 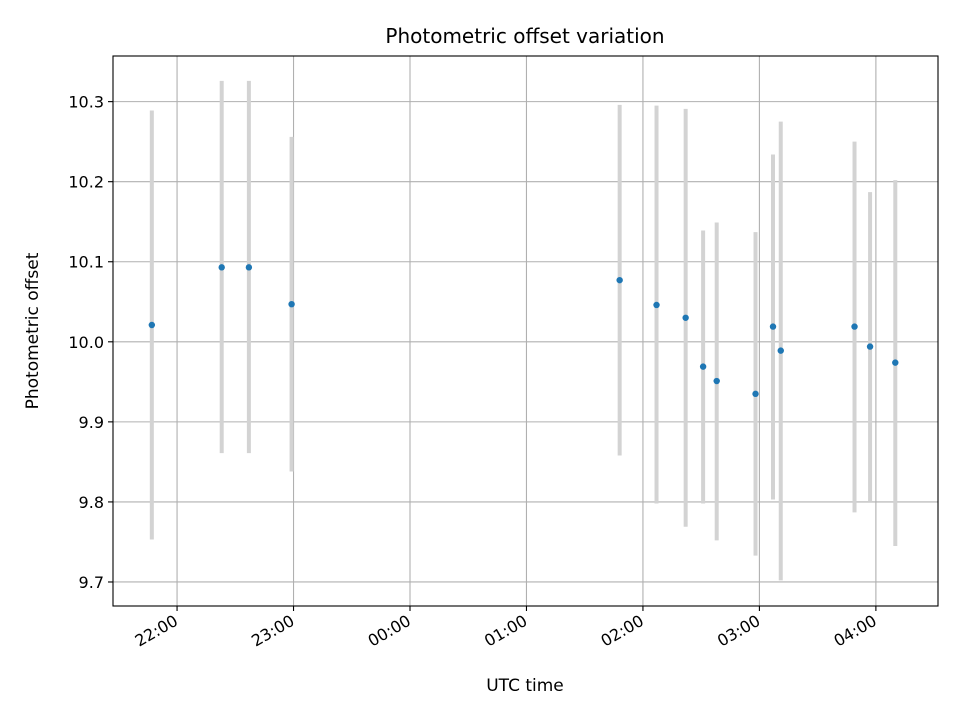 What do you see at coordinates (33, 330) in the screenshot?
I see `y-axis-label: Photometric offset` at bounding box center [33, 330].